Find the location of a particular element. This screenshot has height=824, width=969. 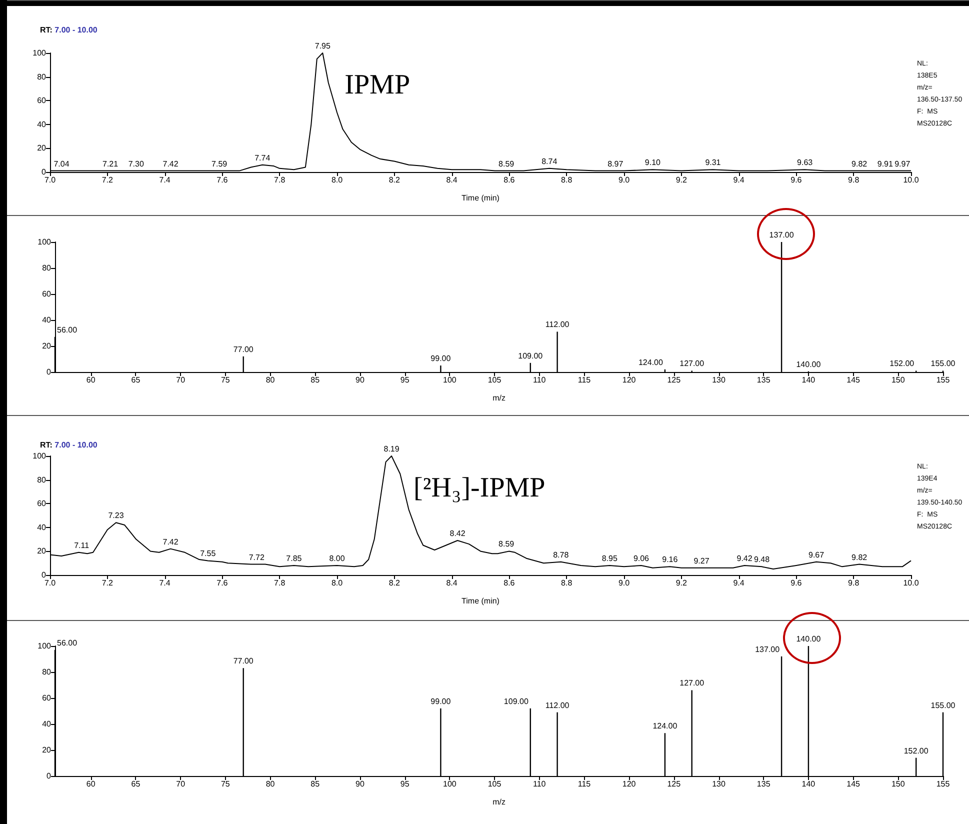

x-tick-label: 140 is located at coordinates (809, 784).